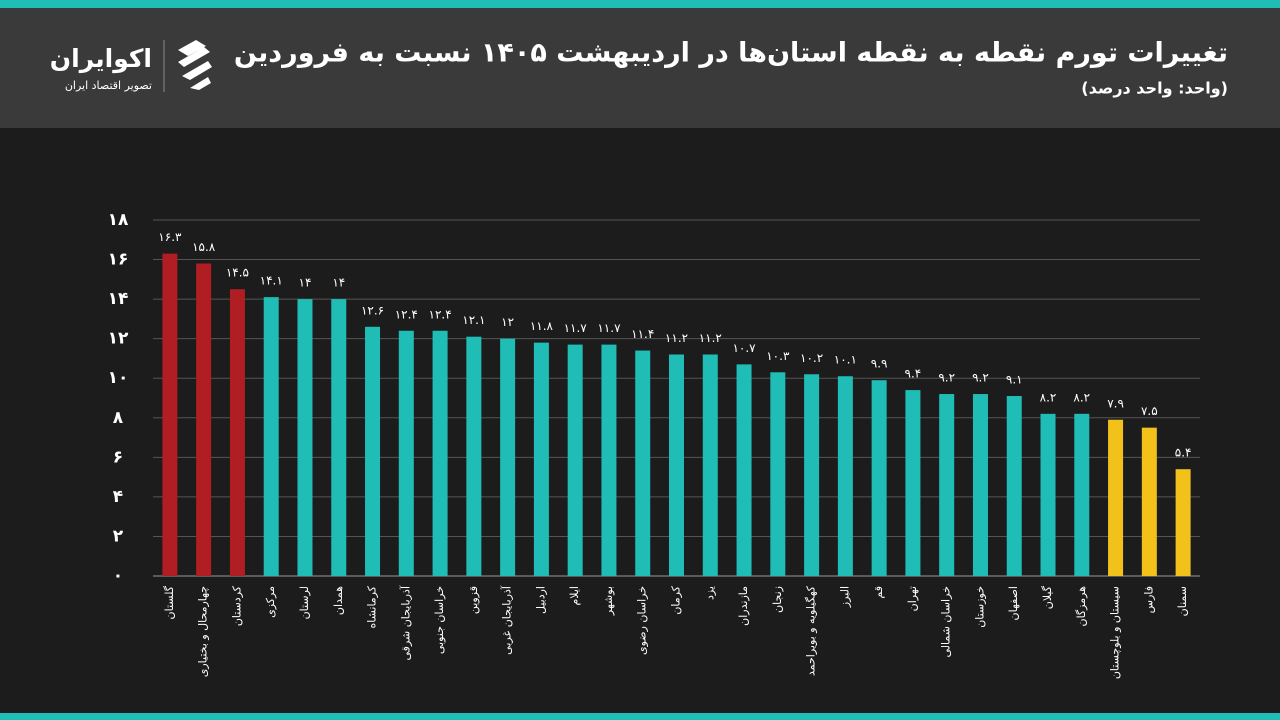 Image resolution: width=1280 pixels, height=720 pixels. I want to click on x-tick-label: بوشهر, so click(608, 601).